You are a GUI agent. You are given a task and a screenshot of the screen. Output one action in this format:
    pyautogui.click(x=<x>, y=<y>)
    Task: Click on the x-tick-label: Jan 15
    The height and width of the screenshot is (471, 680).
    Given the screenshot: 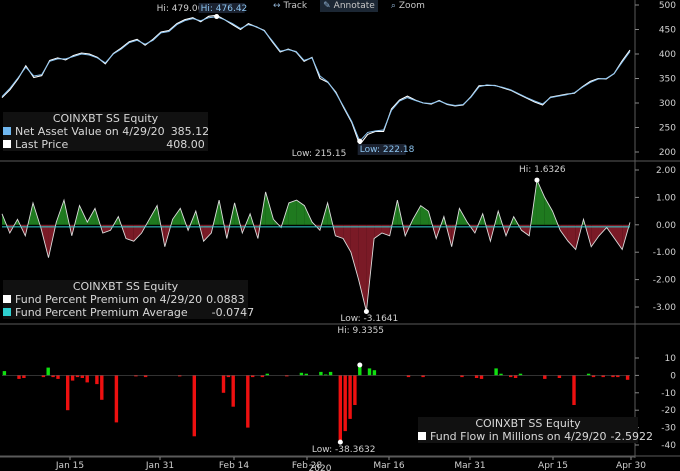 What is the action you would take?
    pyautogui.click(x=69, y=466)
    